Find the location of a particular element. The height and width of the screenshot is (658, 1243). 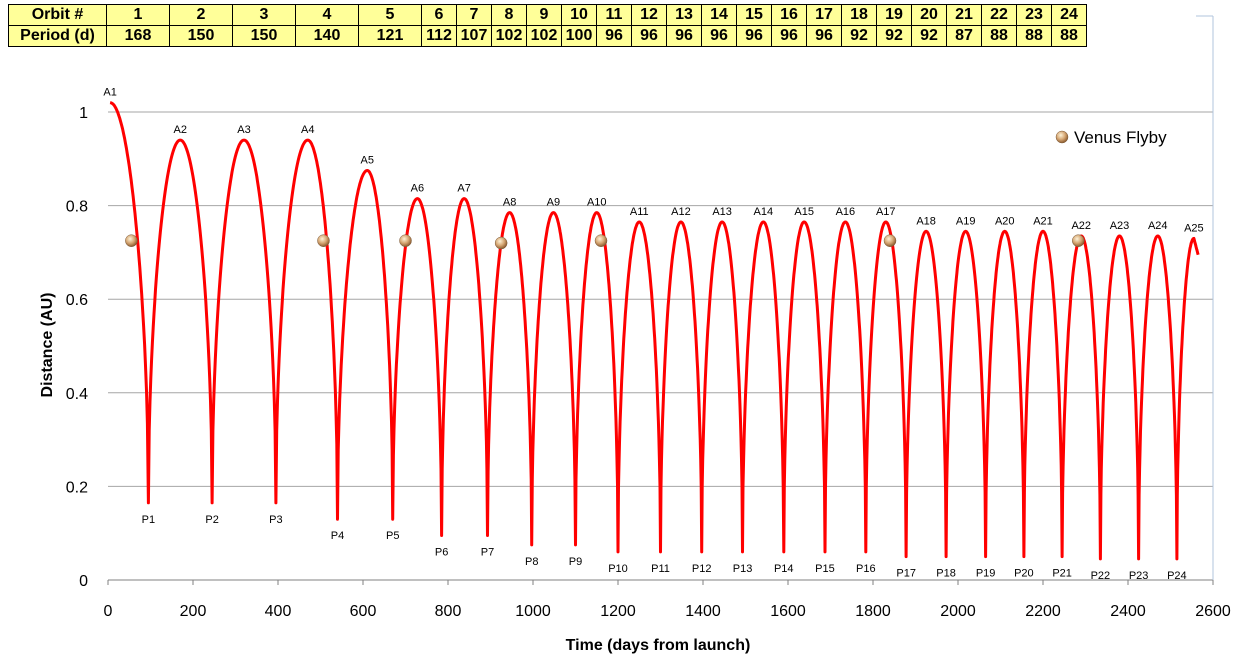

period-value-cell: 100 is located at coordinates (579, 36).